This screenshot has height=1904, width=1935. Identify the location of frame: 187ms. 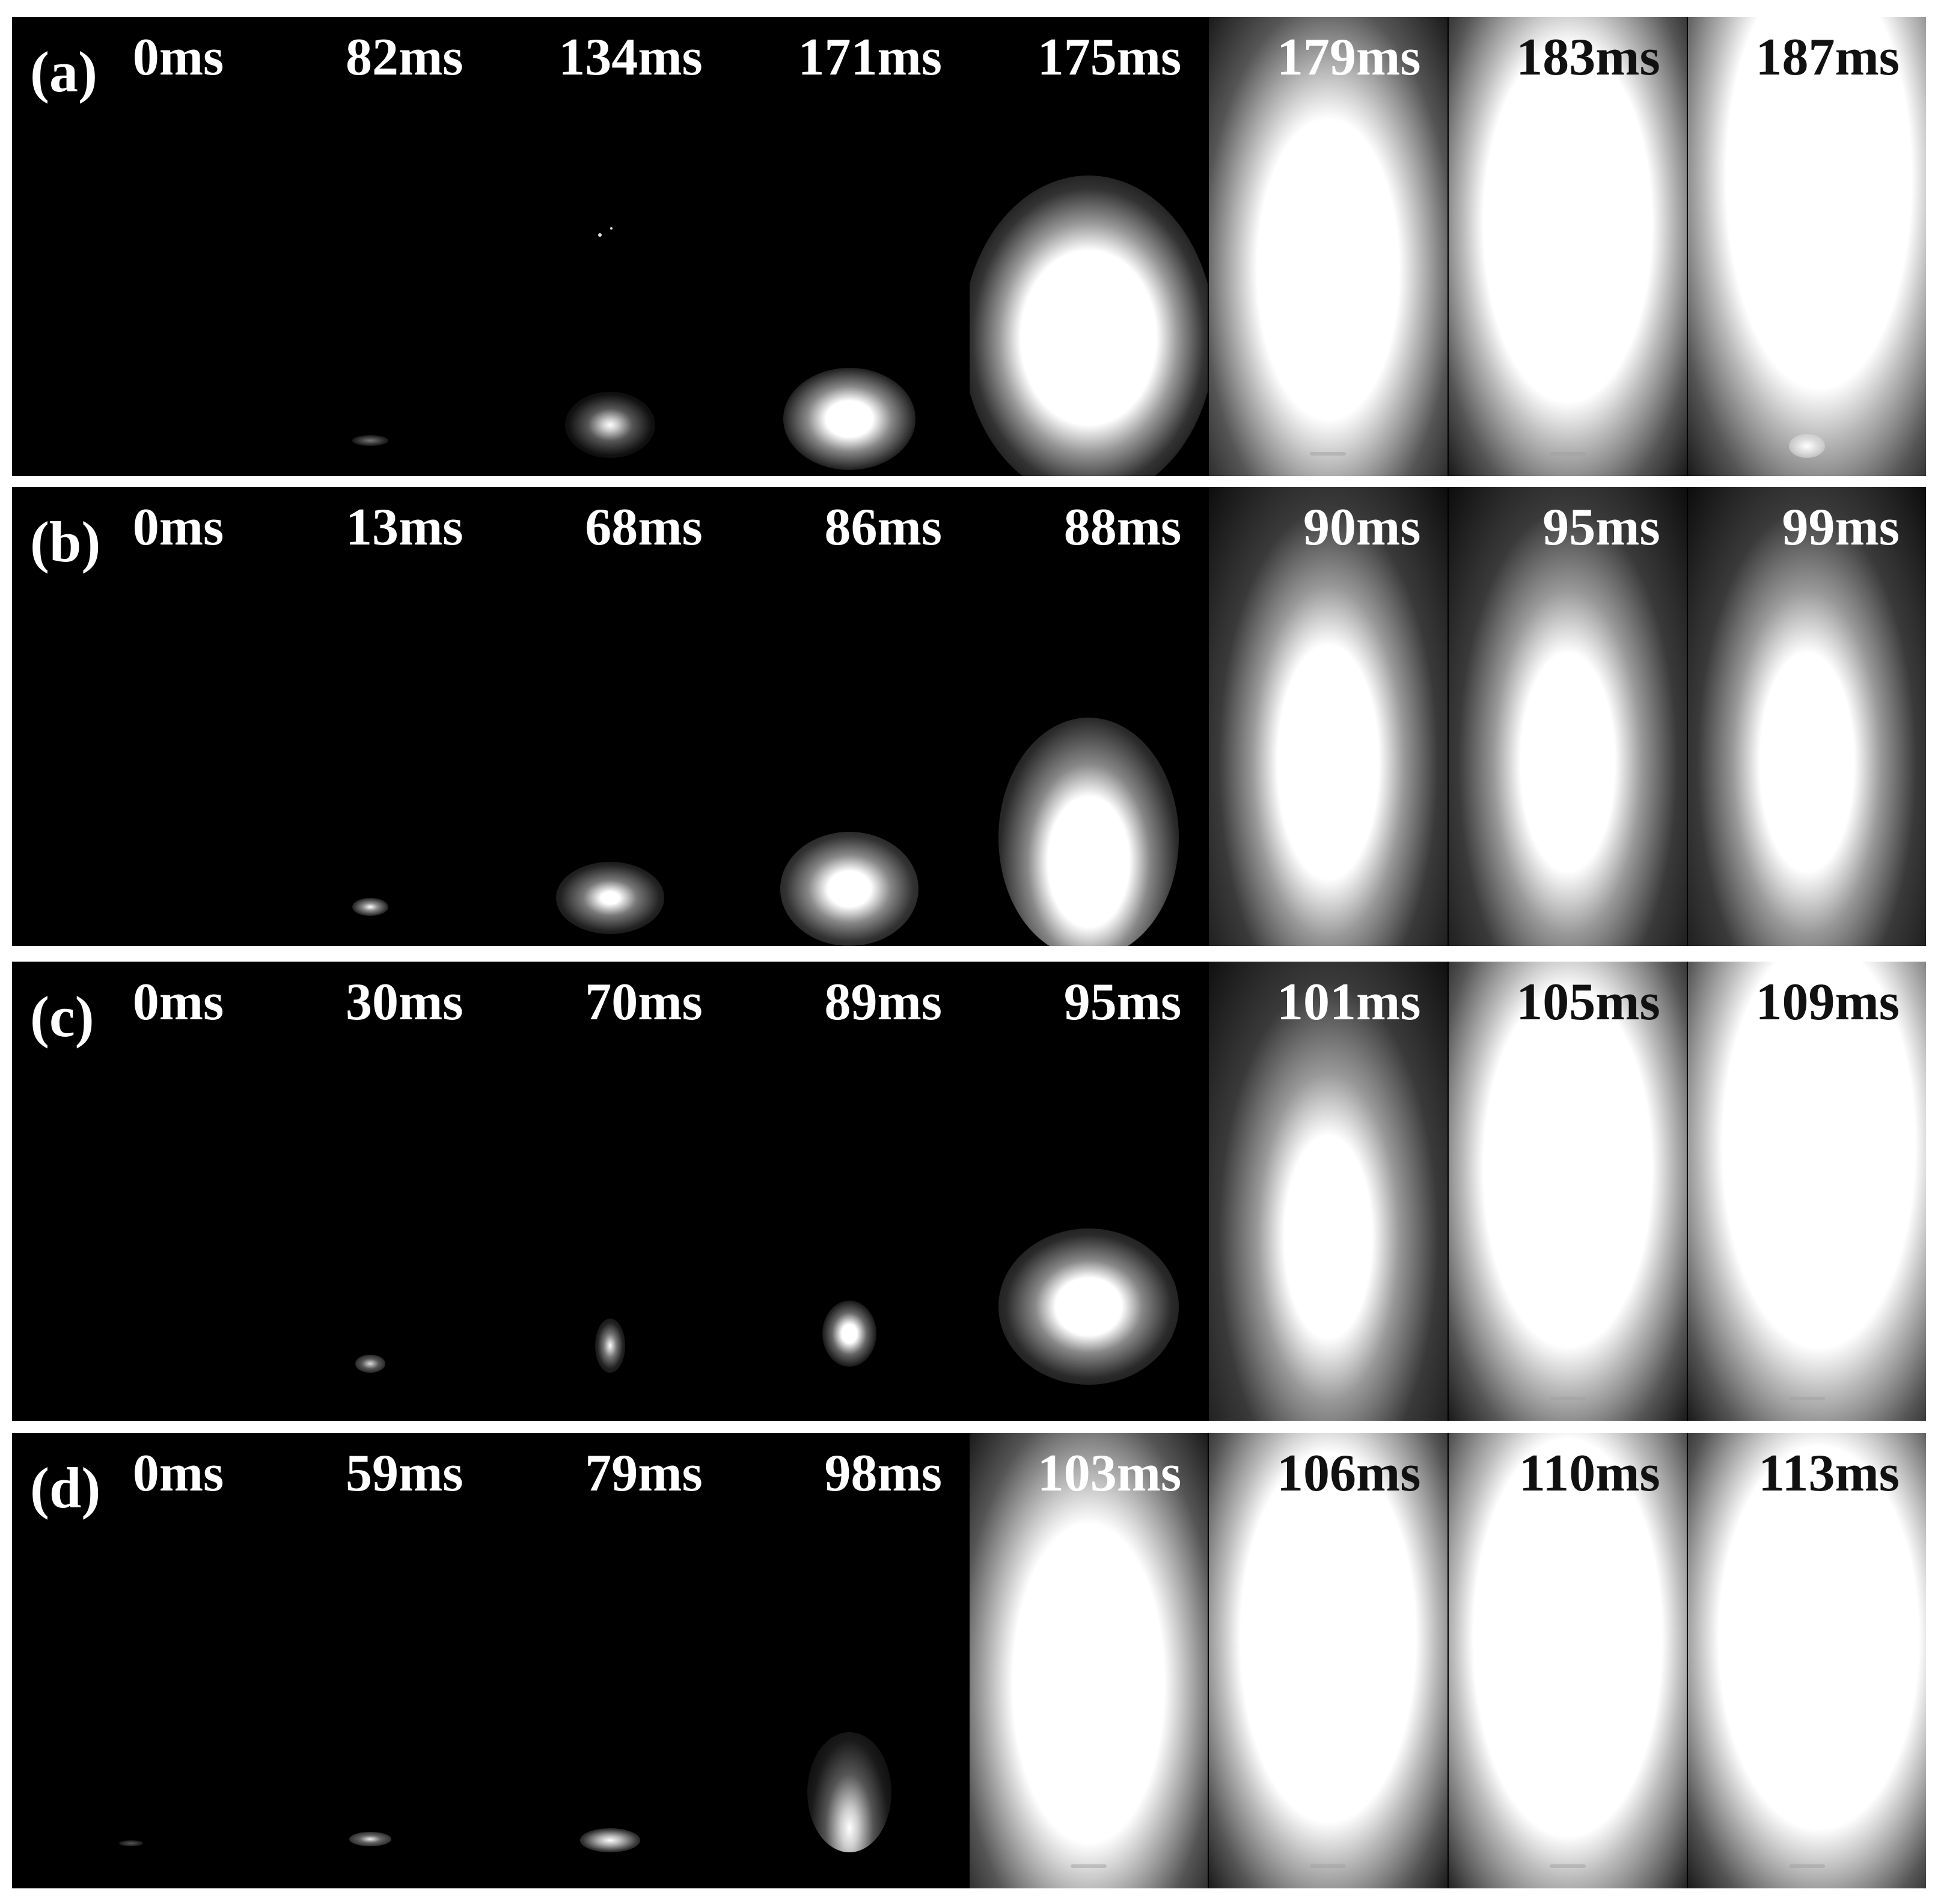
(1806, 246).